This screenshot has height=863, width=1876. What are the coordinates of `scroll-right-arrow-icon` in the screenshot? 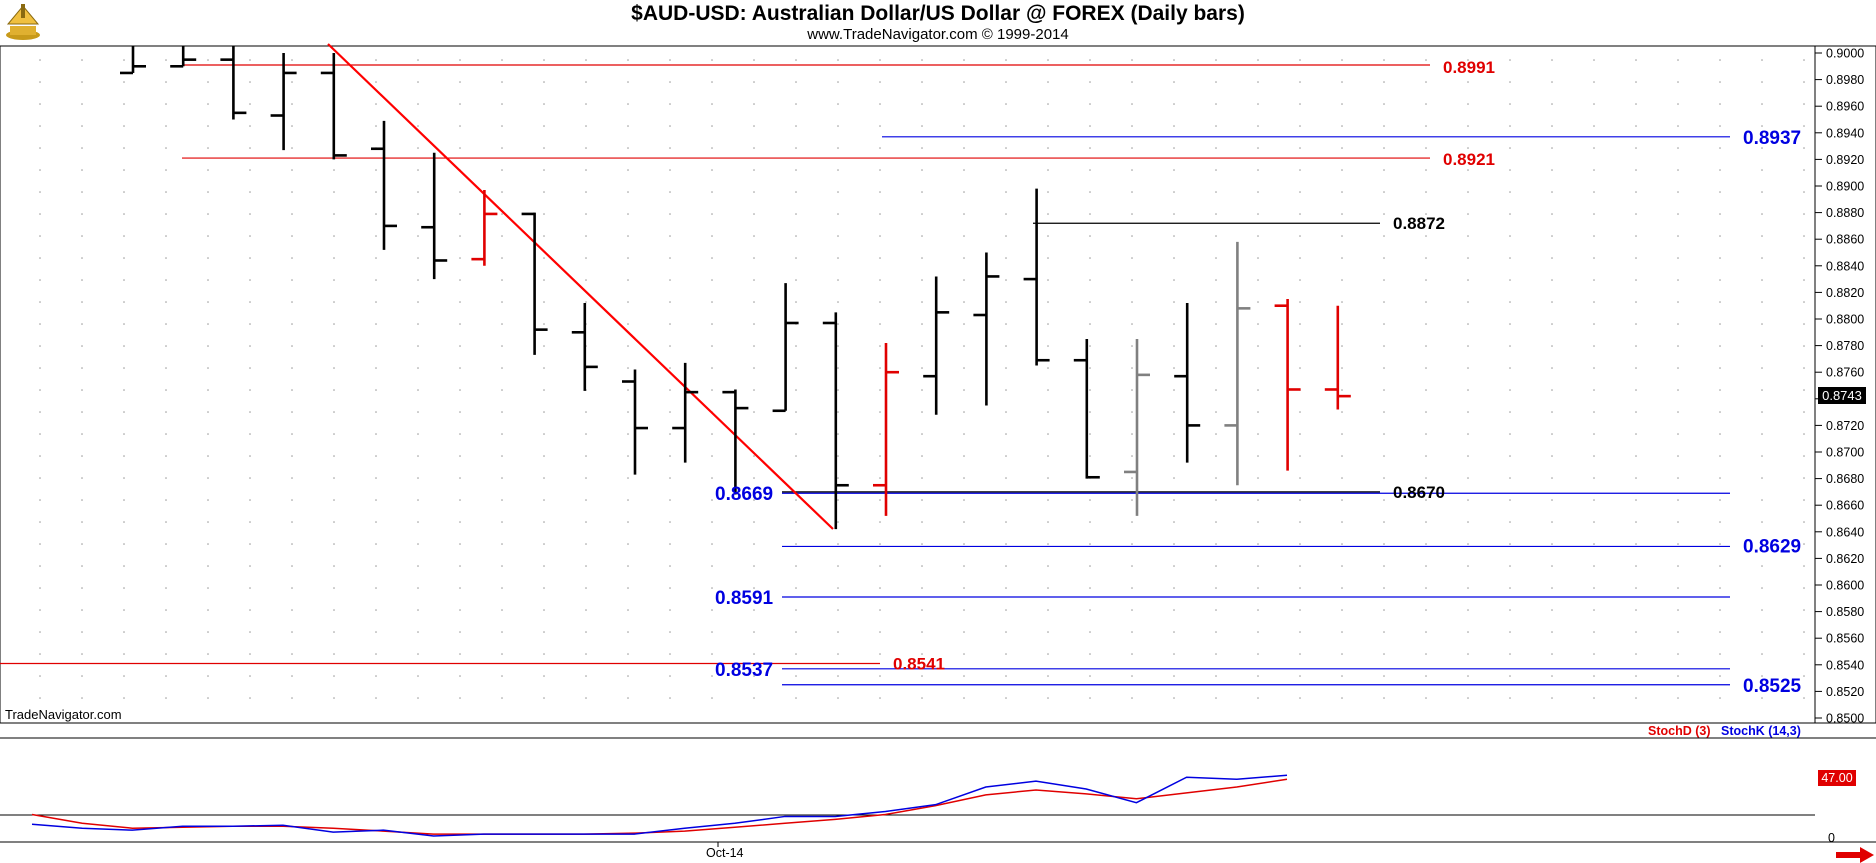 It's located at (1855, 855).